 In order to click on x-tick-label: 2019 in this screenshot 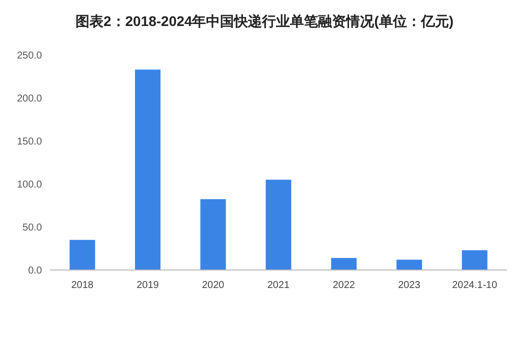, I will do `click(148, 285)`.